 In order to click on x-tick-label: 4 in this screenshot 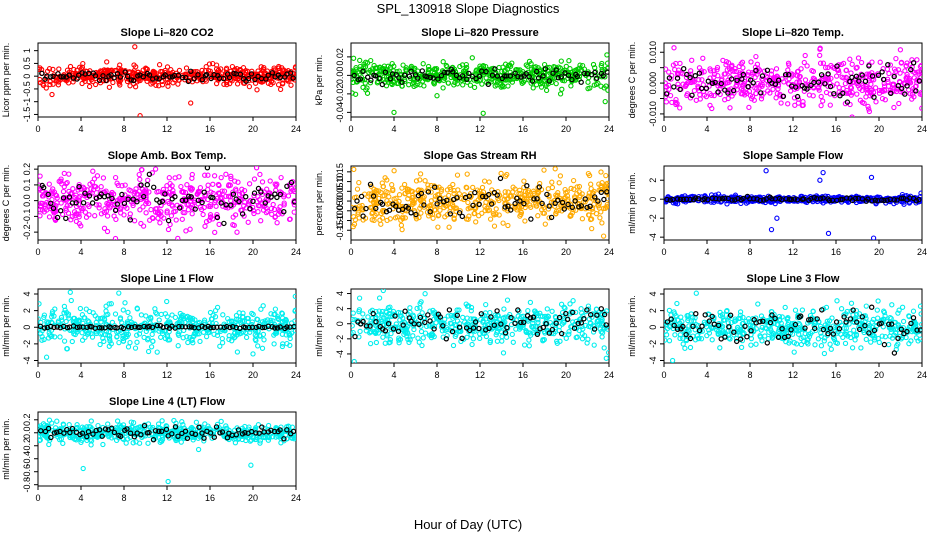, I will do `click(393, 375)`.